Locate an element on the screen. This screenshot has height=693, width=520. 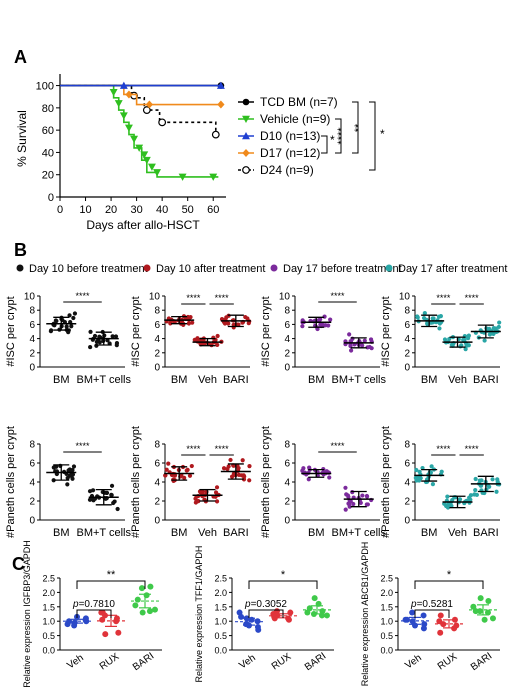
b4-x-label-1: Veh is located at coordinates (457, 380).